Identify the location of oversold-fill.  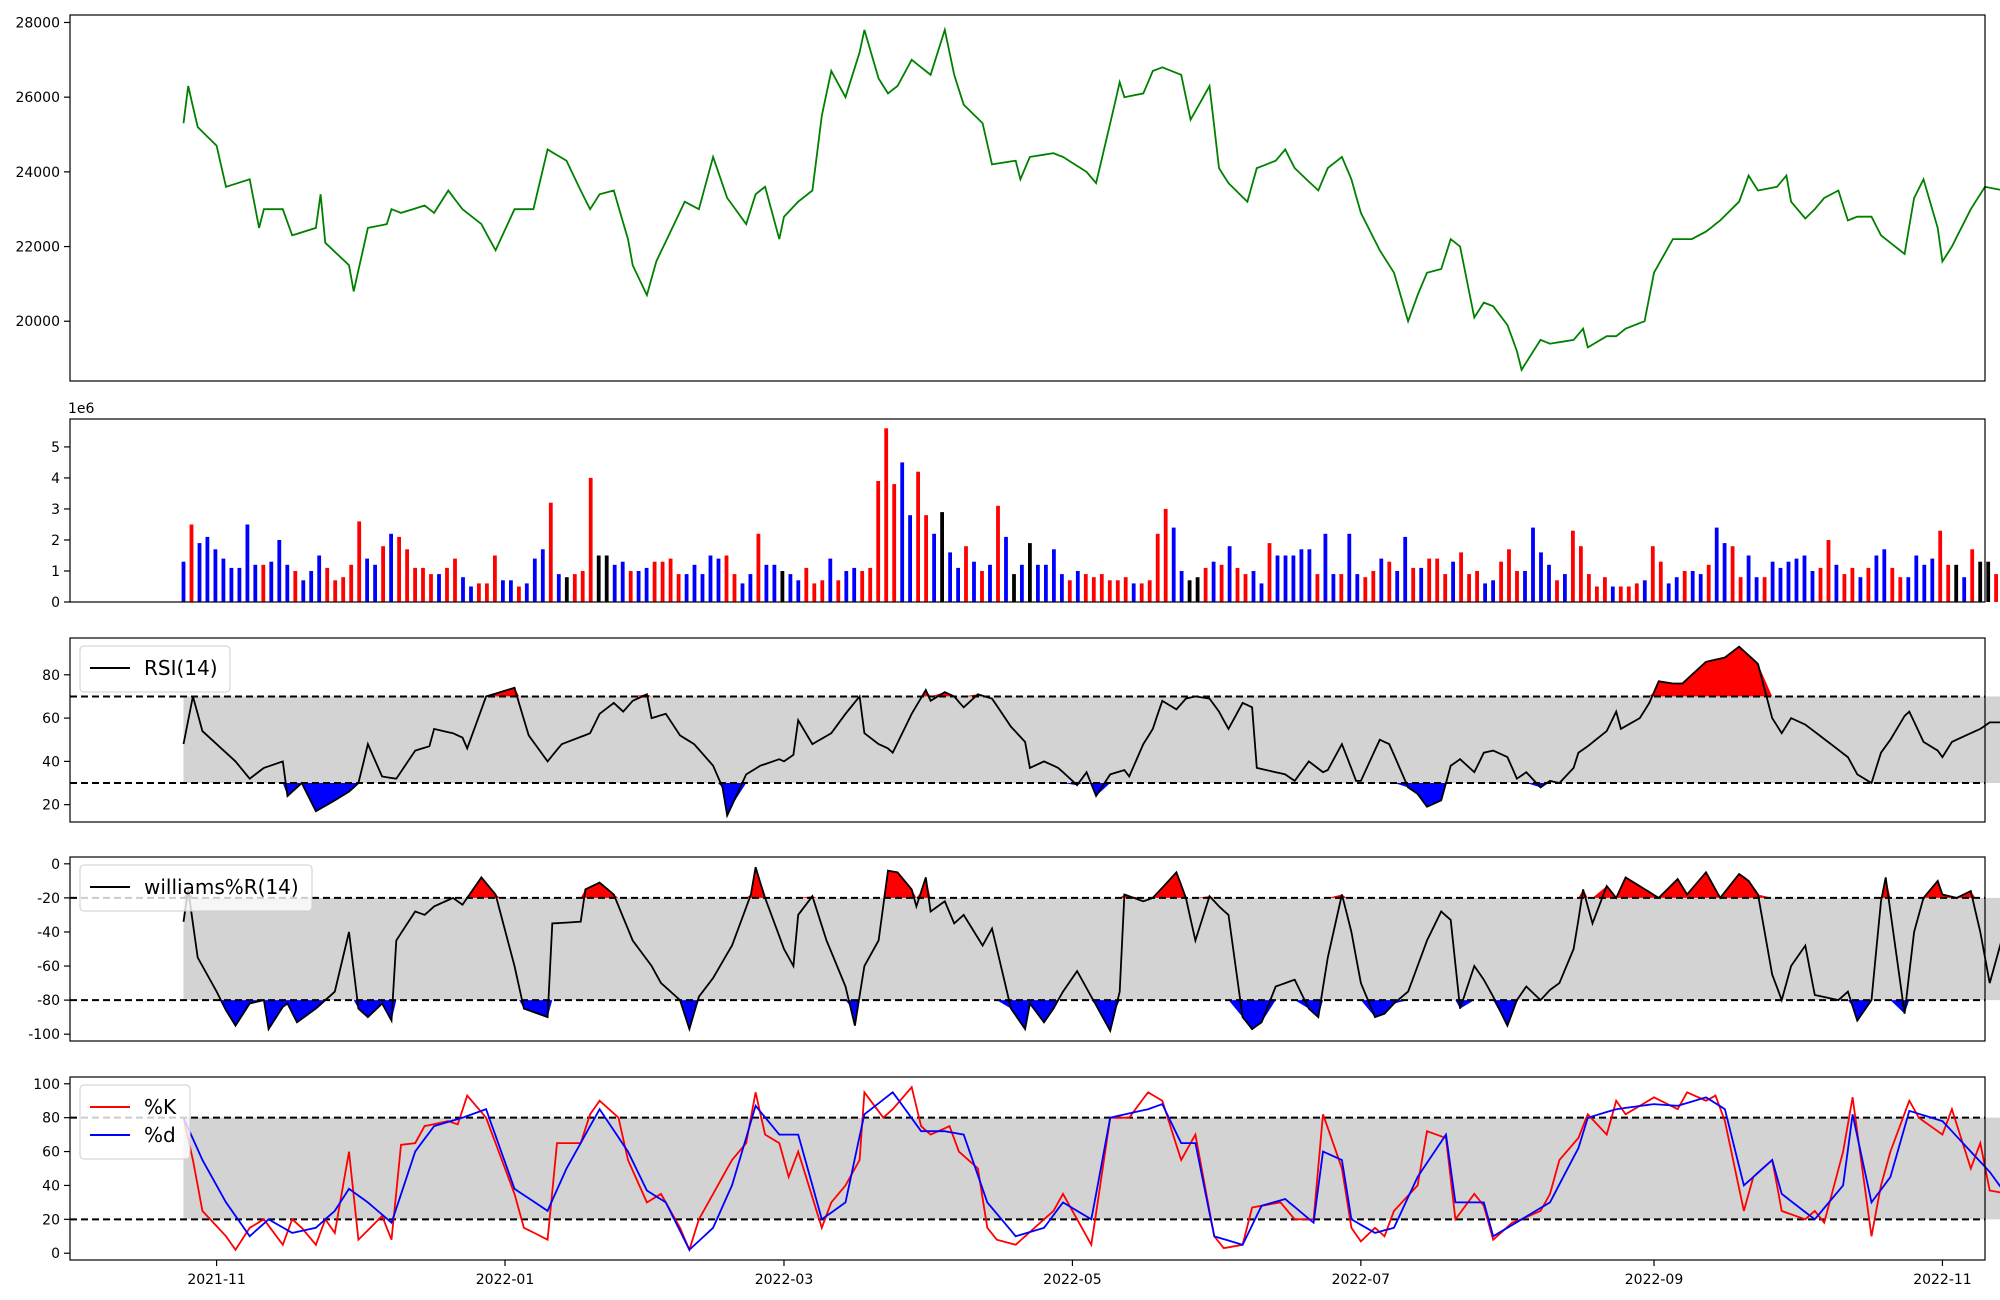
(1091, 799).